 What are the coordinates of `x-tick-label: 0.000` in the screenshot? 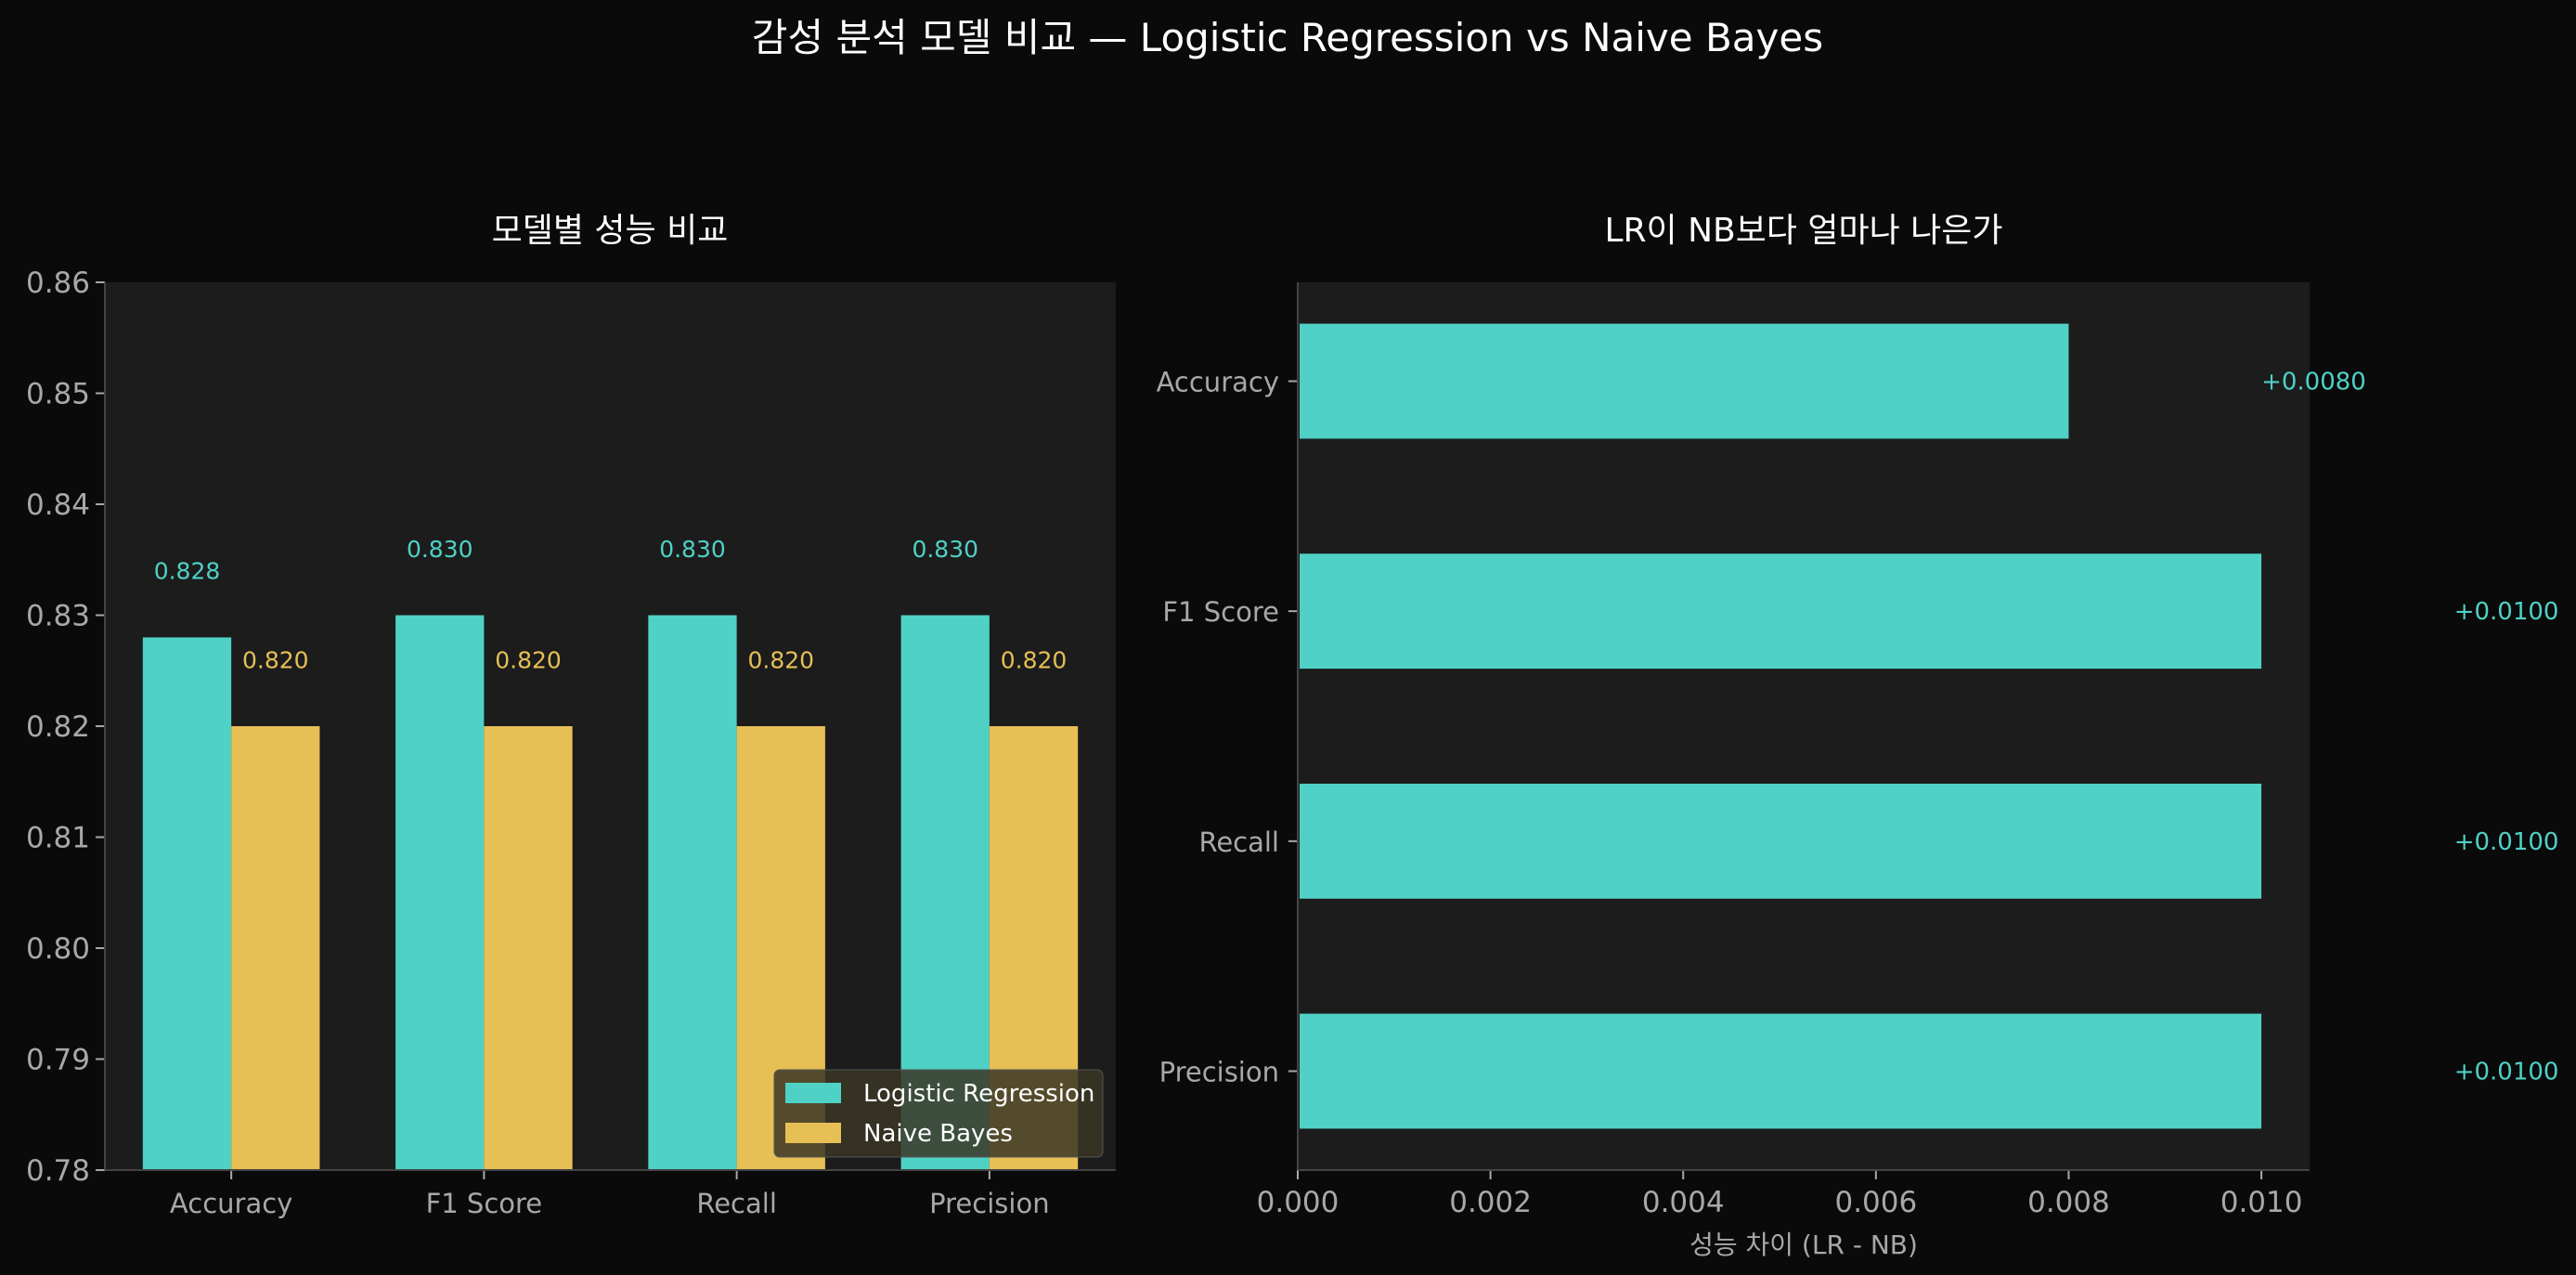 It's located at (1298, 1202).